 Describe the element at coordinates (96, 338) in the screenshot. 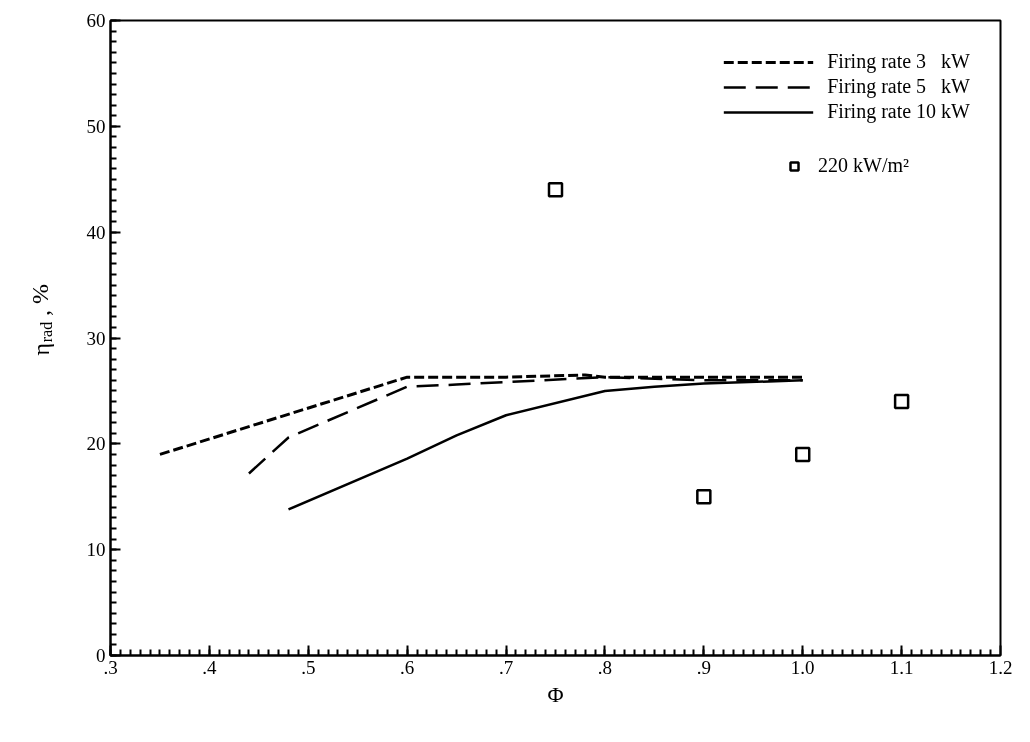

I see `y-tick-label: 30` at that location.